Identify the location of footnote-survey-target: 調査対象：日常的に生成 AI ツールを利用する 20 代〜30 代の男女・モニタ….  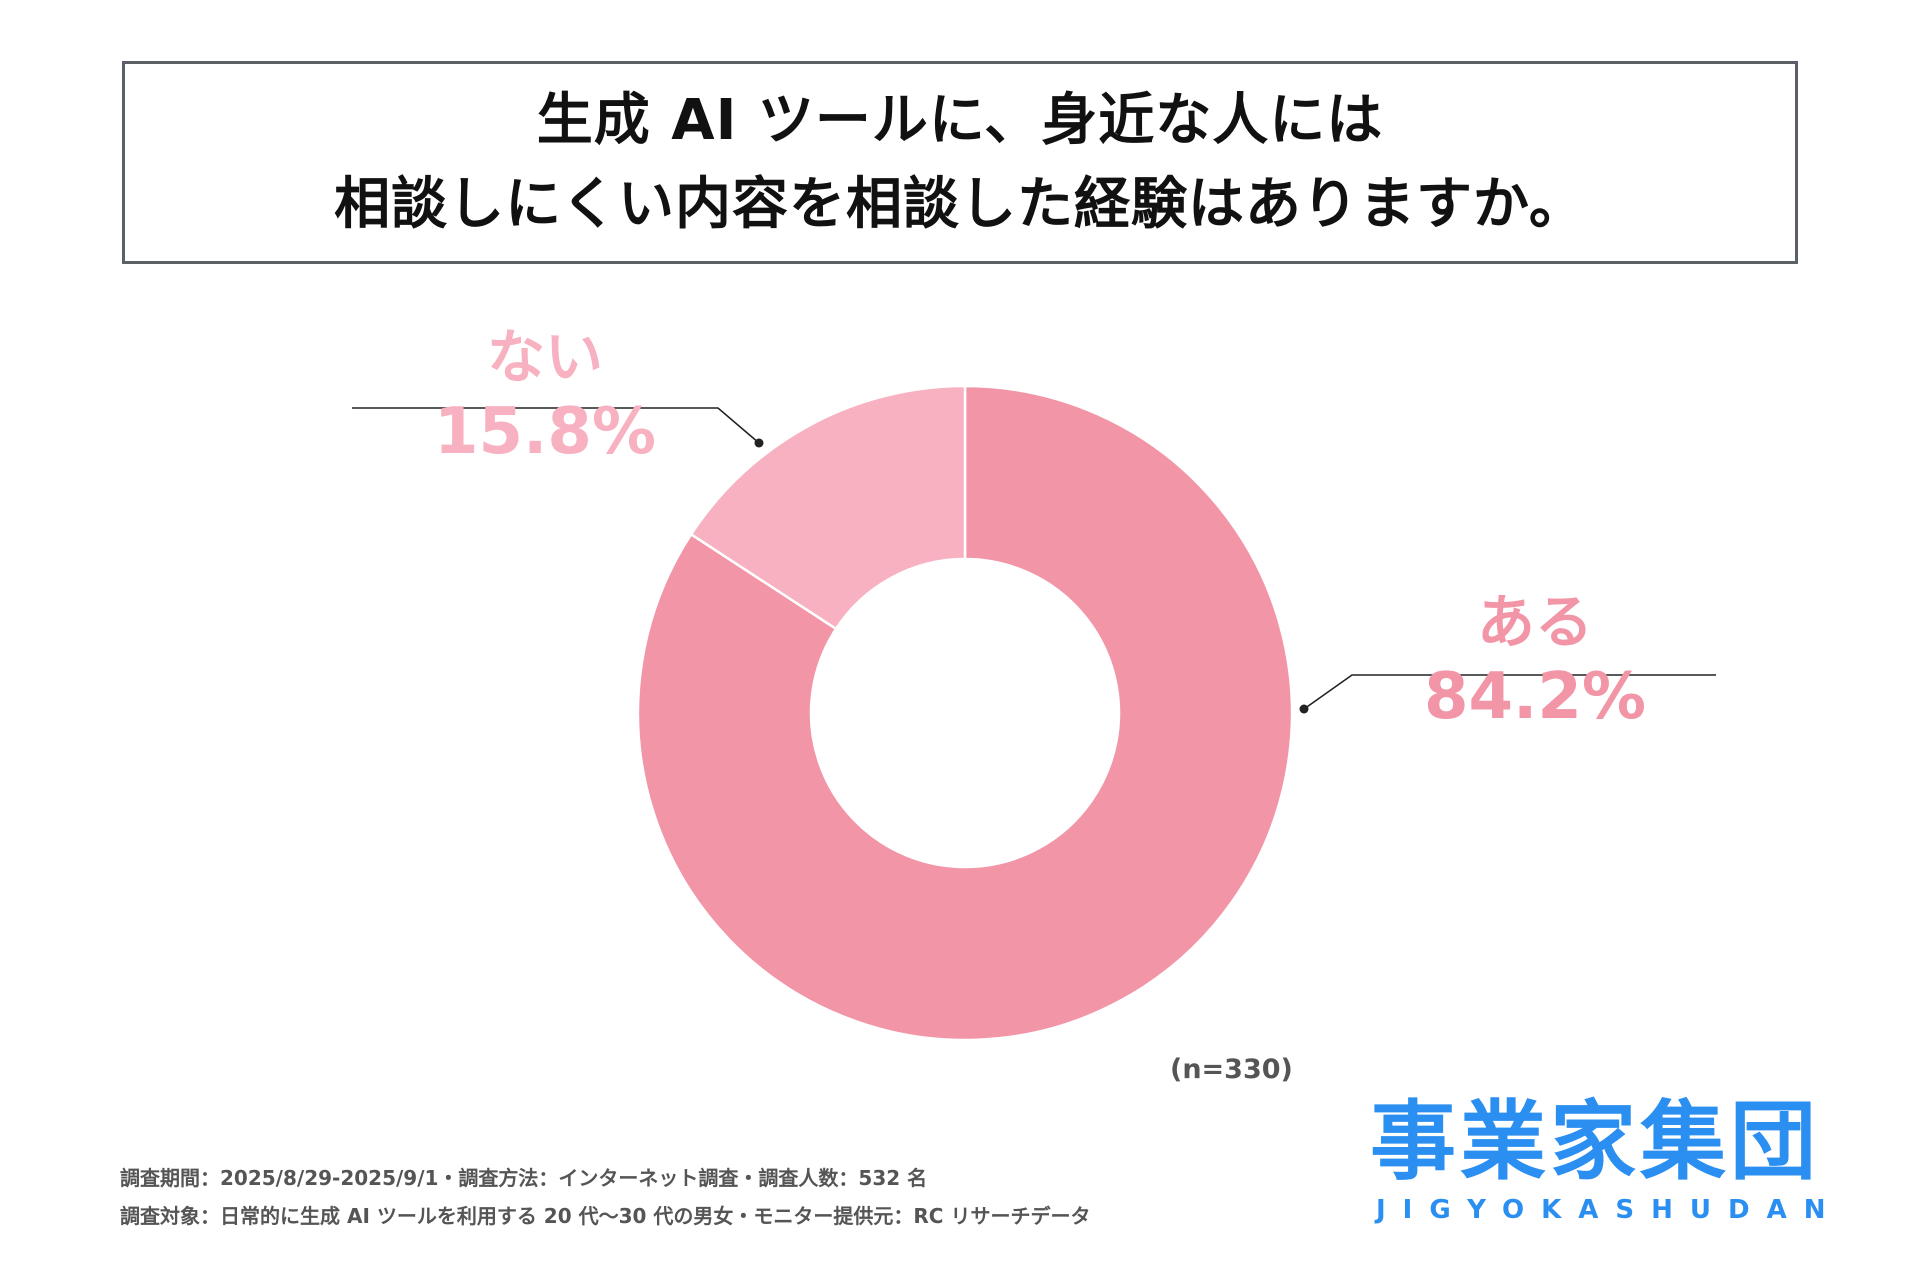
(605, 1216).